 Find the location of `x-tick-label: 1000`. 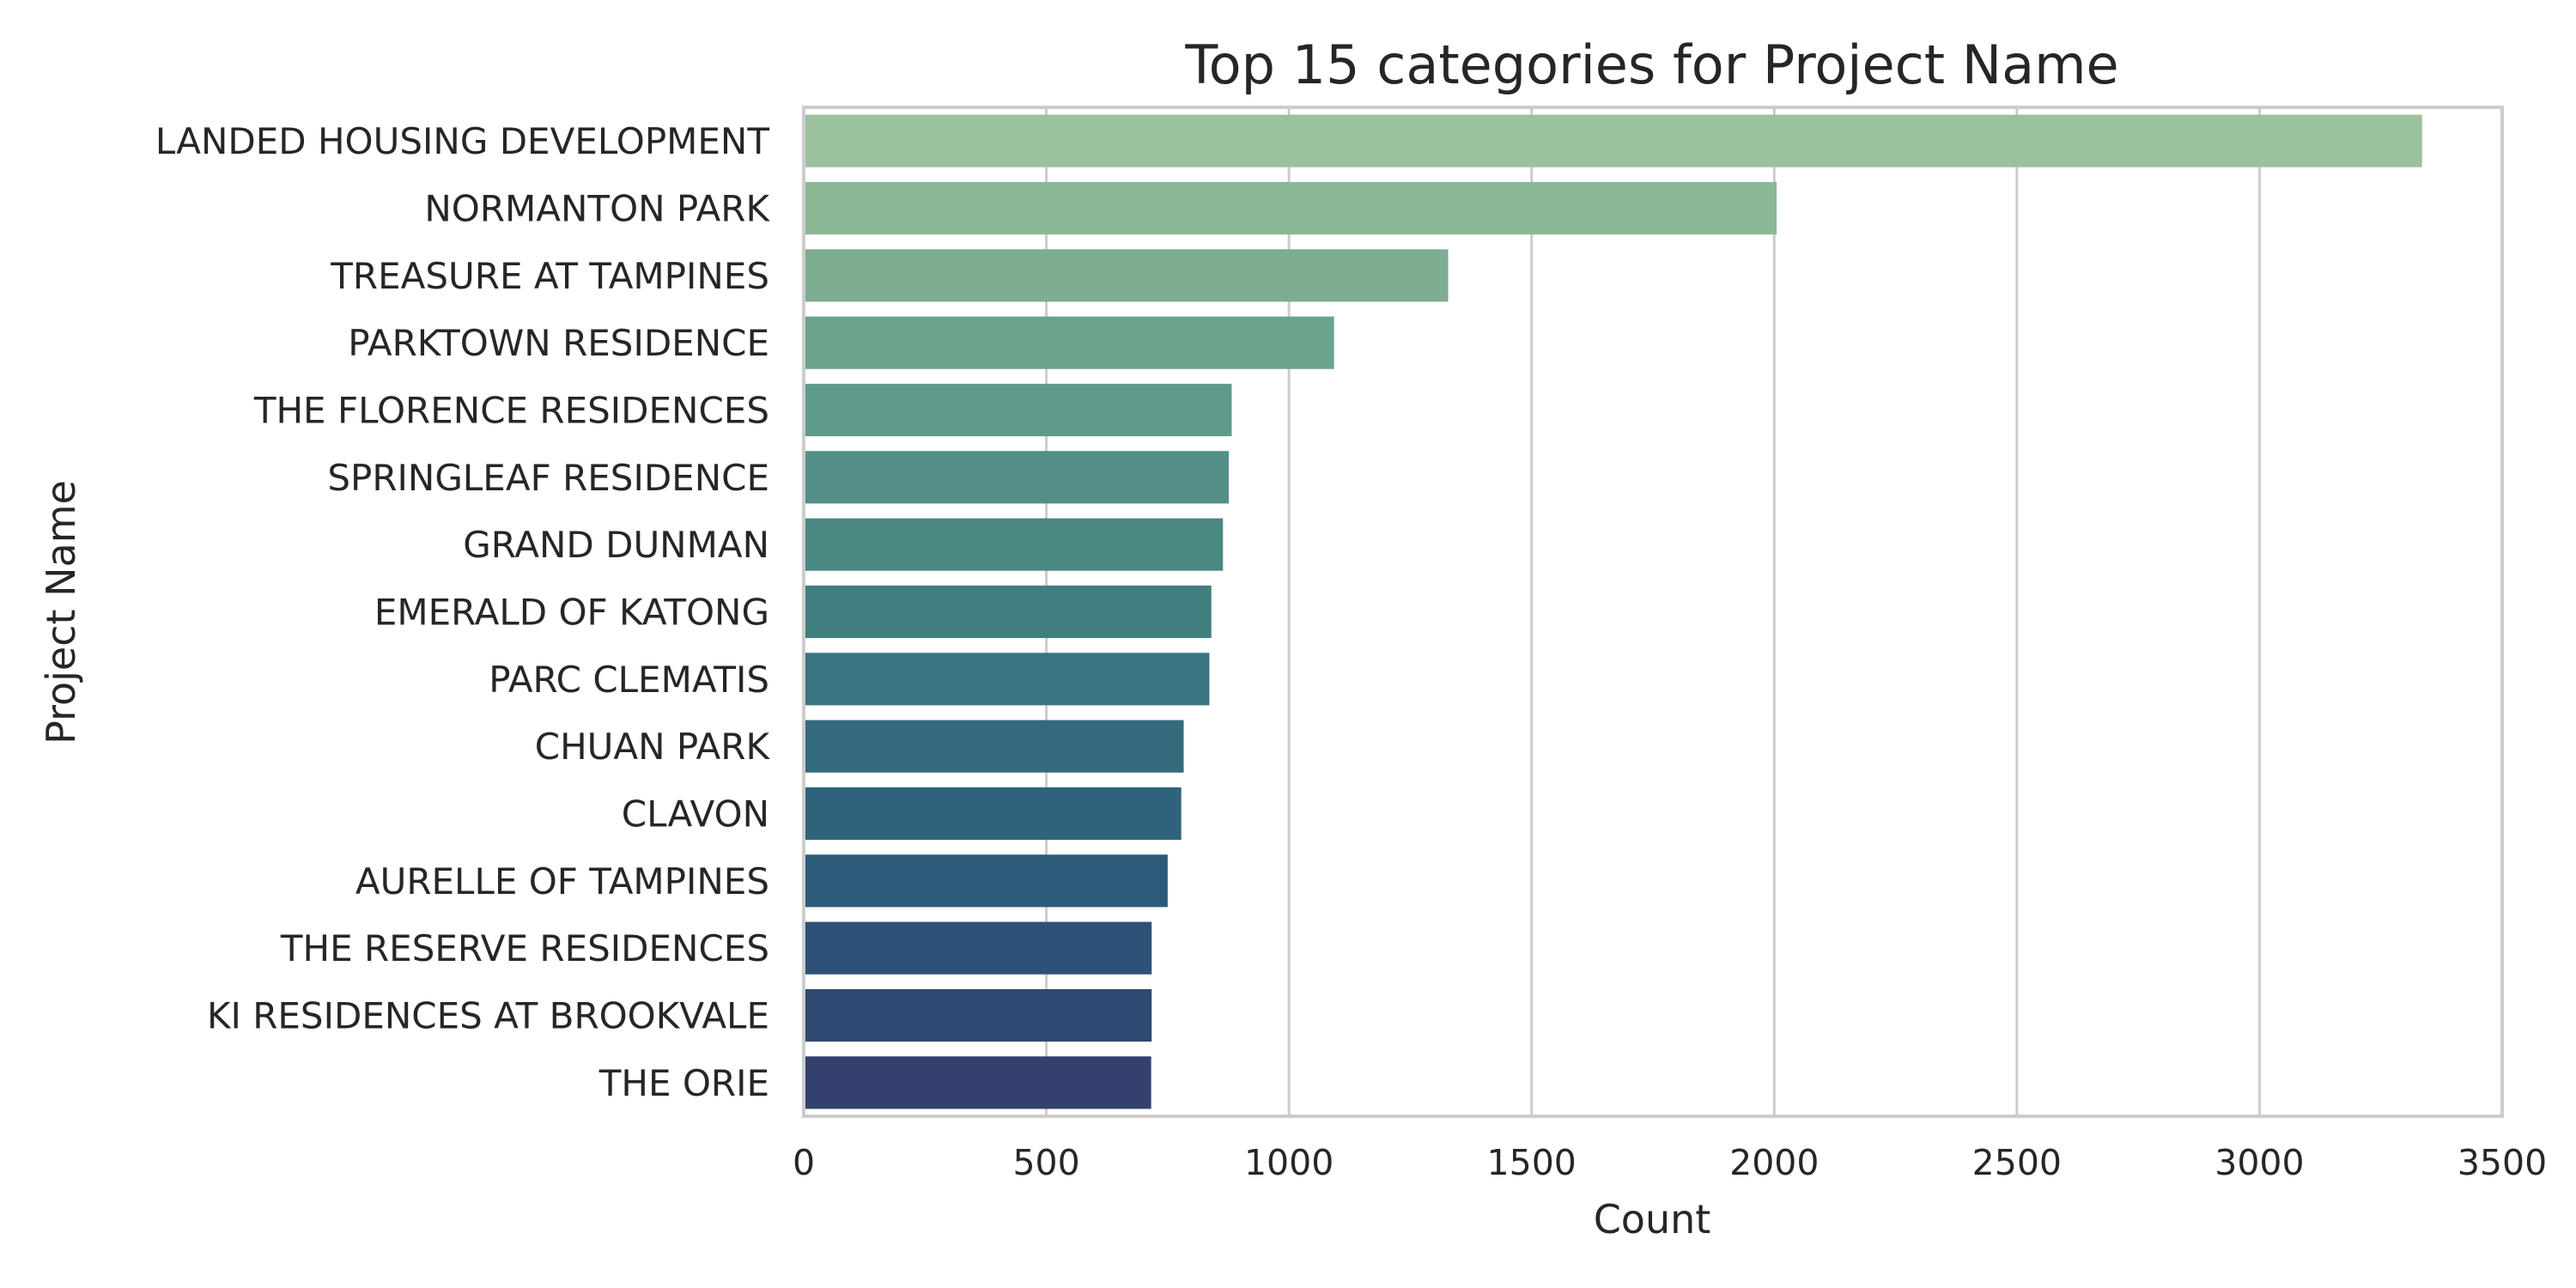

x-tick-label: 1000 is located at coordinates (1289, 1162).